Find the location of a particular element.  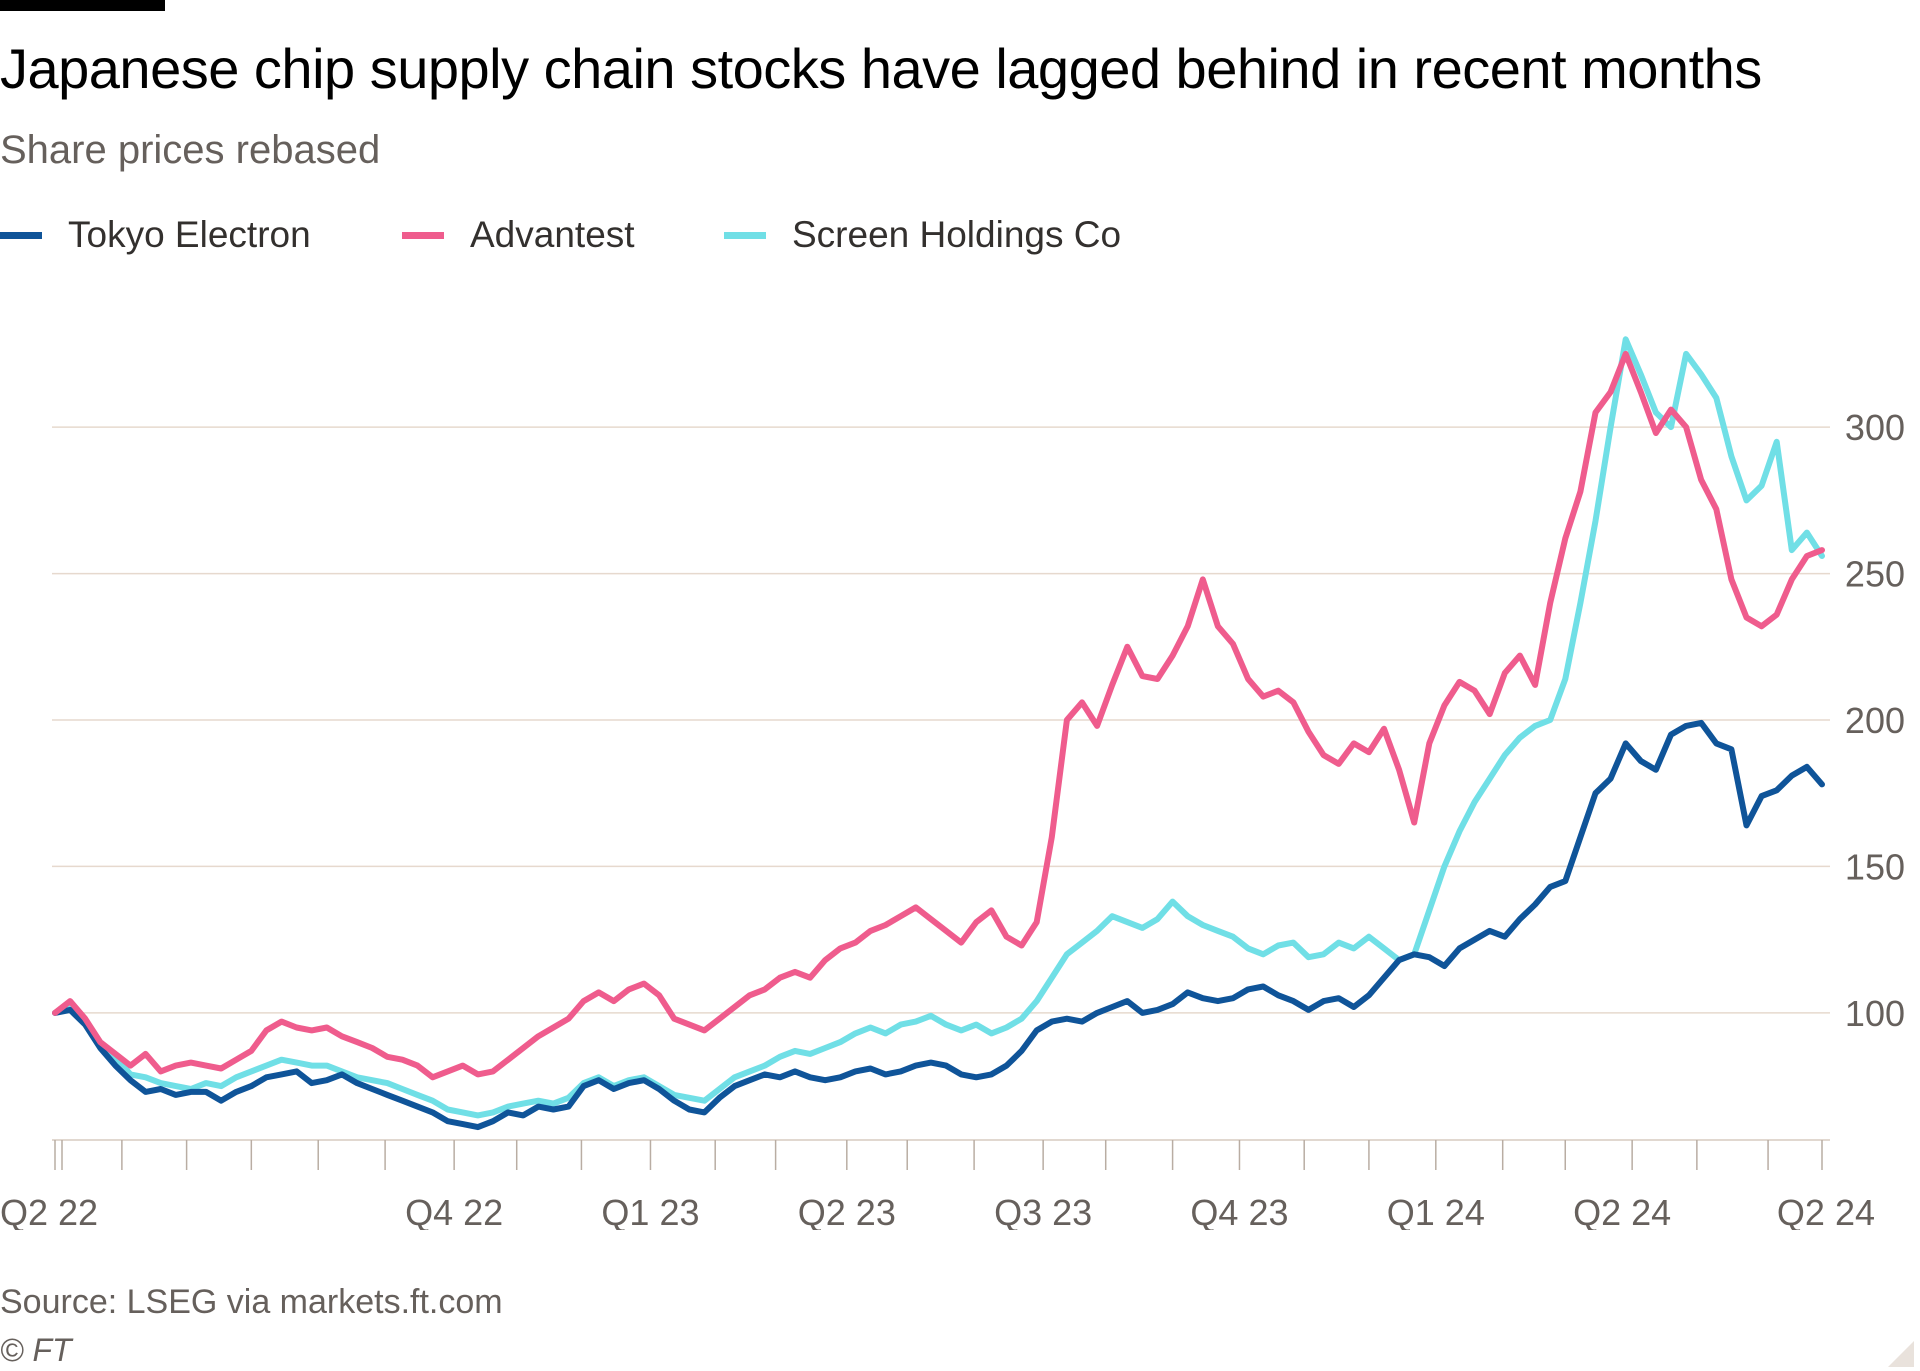

legend-item-advantest: Advantest is located at coordinates (518, 235).